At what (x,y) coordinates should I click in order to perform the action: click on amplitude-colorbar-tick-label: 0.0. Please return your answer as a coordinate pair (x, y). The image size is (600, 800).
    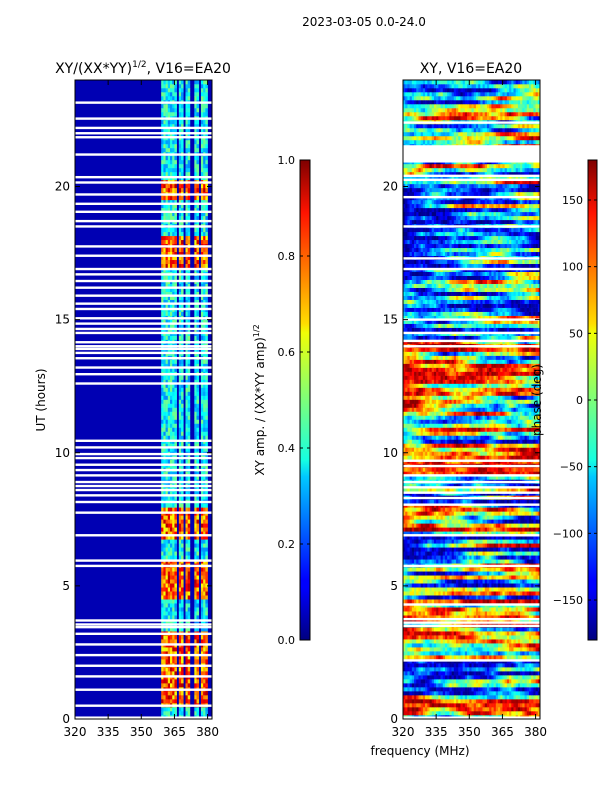
    Looking at the image, I should click on (287, 640).